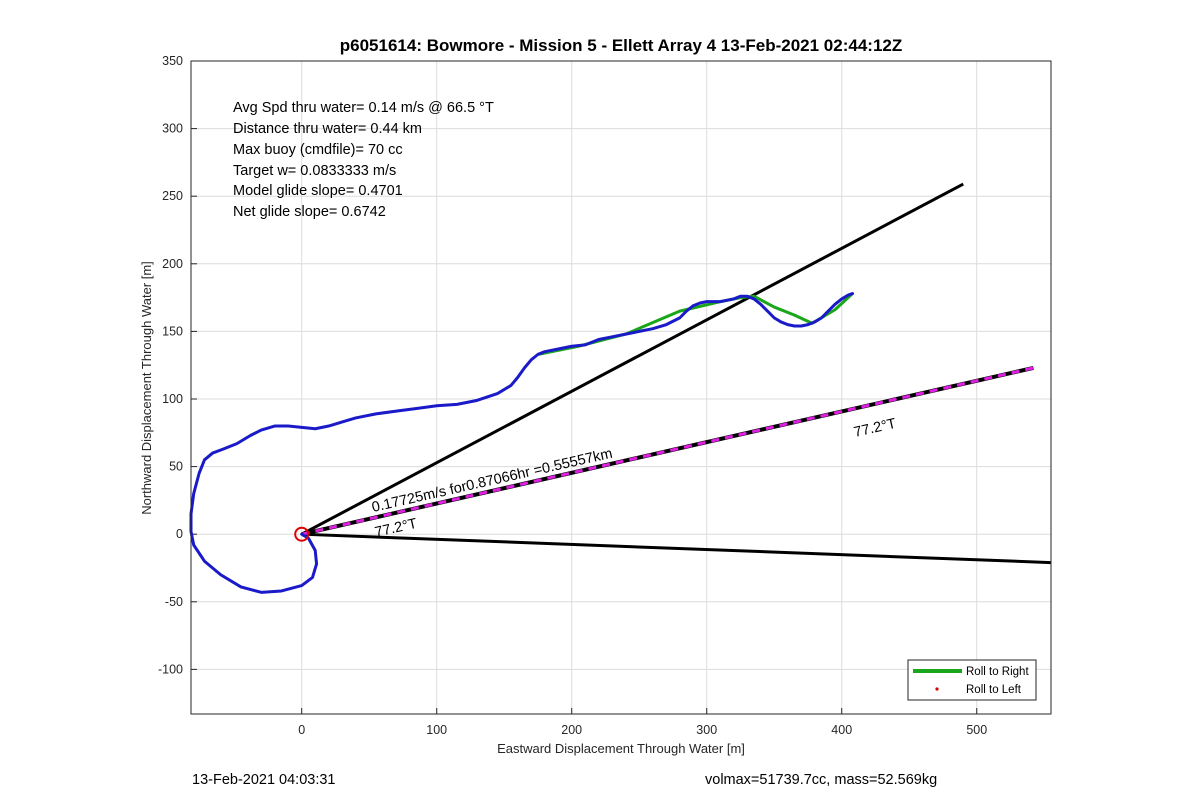 The height and width of the screenshot is (804, 1200). Describe the element at coordinates (997, 672) in the screenshot. I see `legend-label-roll-right: Roll to Right` at that location.